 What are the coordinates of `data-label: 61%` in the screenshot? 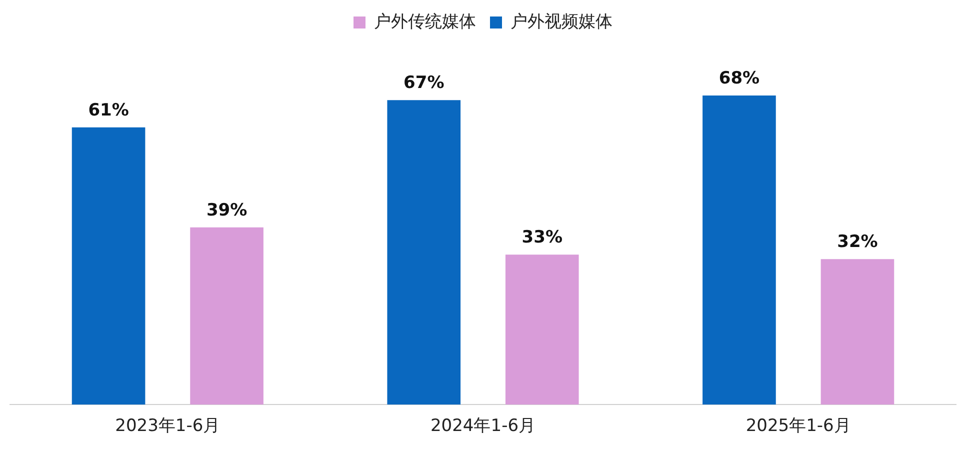 It's located at (108, 110).